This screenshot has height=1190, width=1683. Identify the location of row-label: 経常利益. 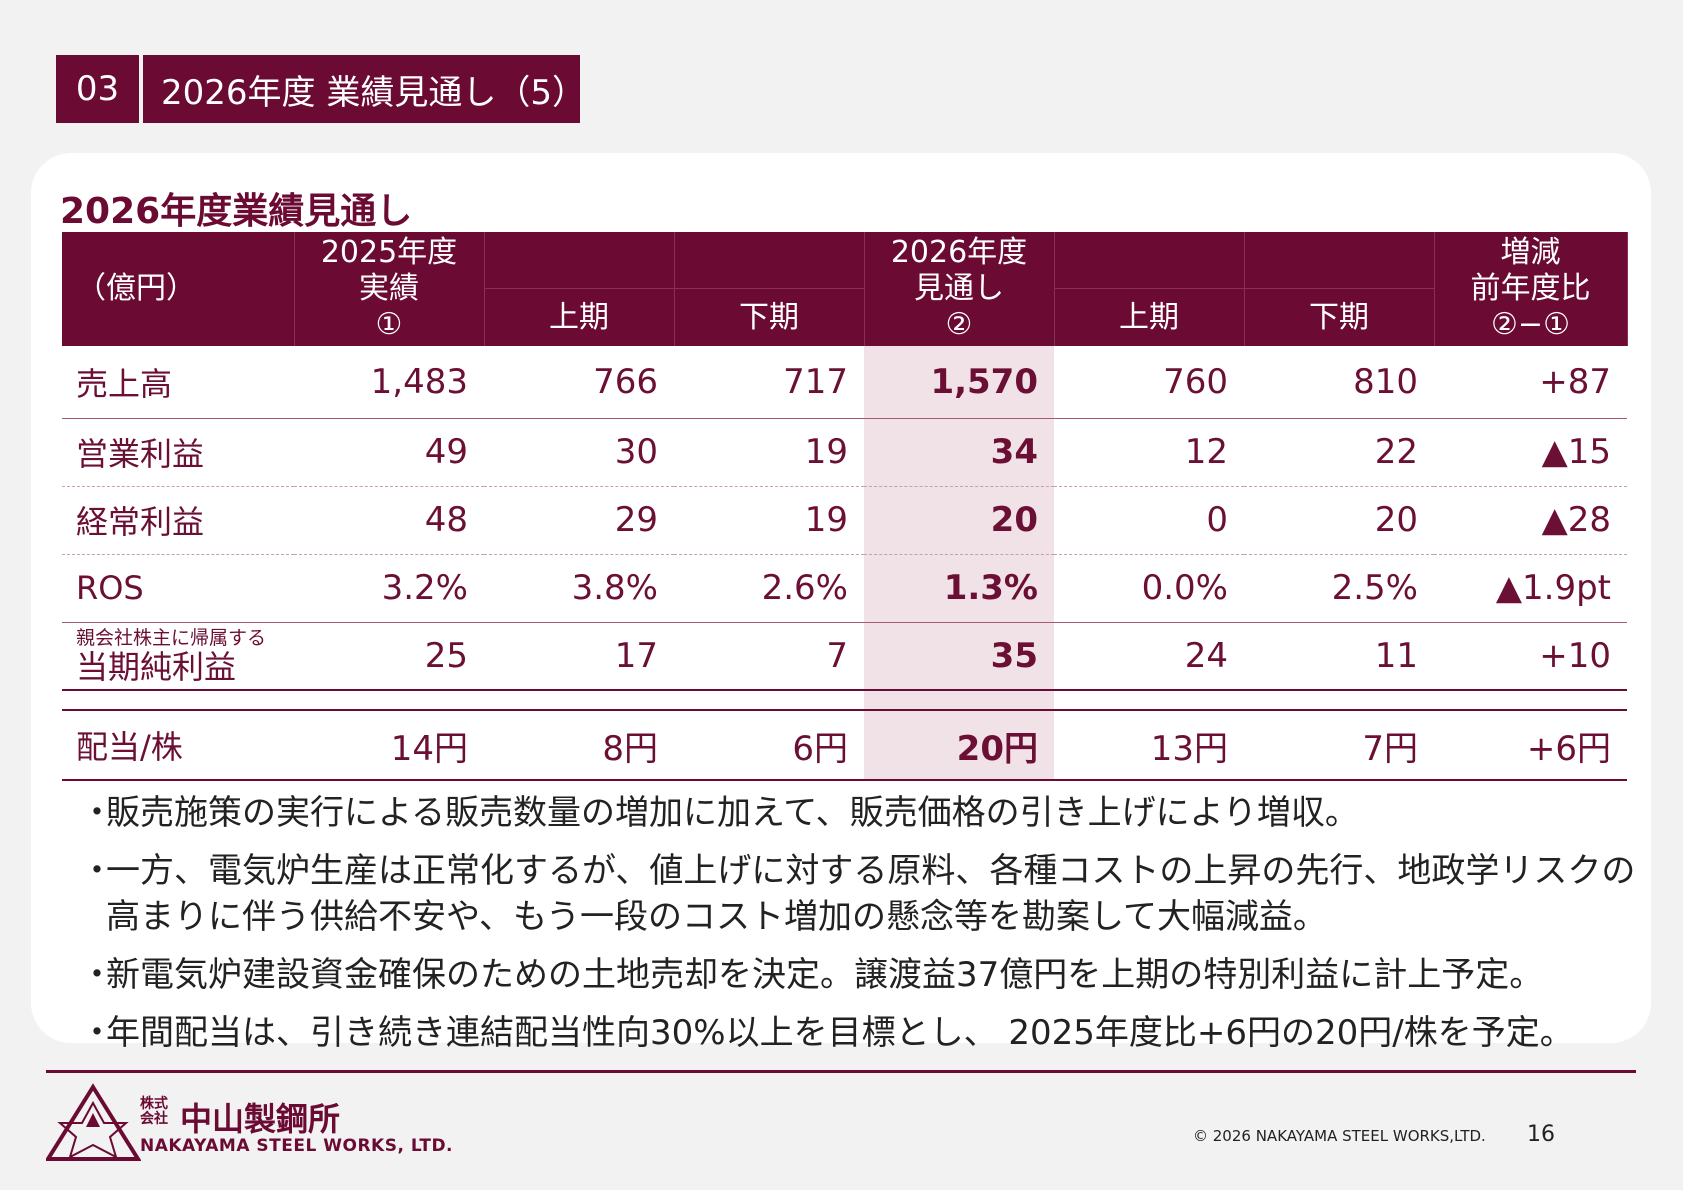
(178, 520).